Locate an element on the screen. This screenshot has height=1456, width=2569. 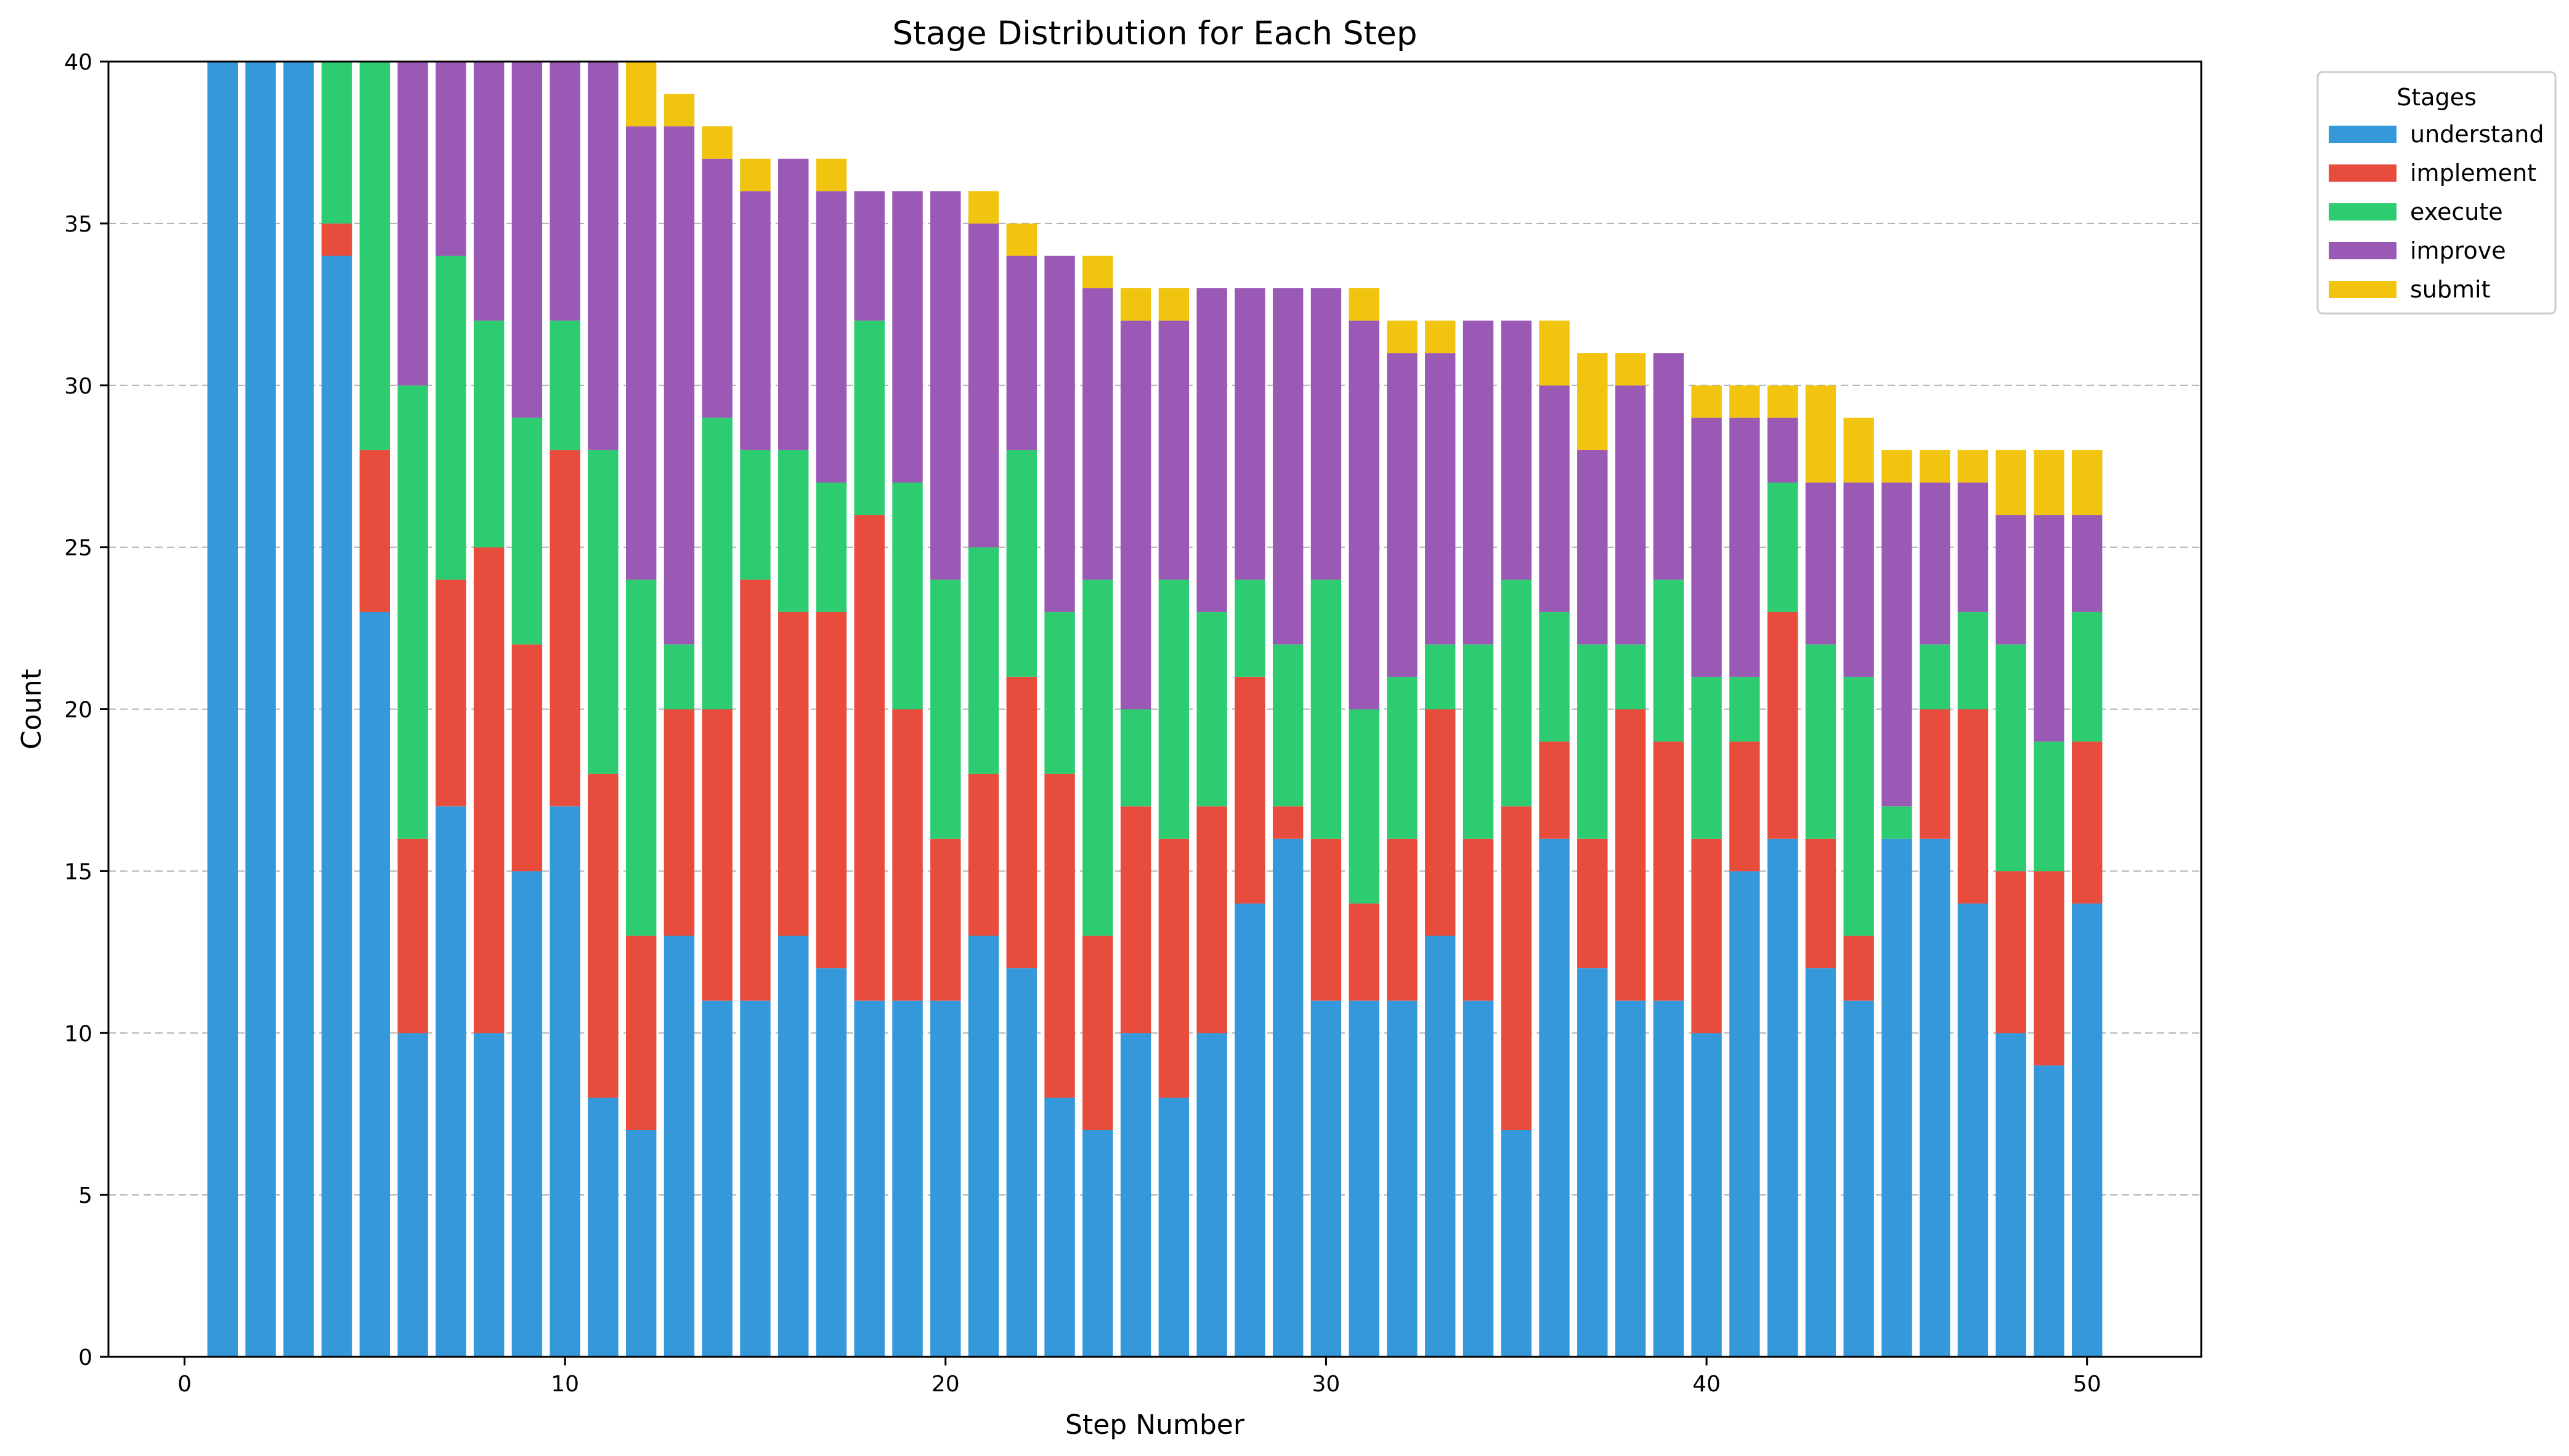
x-tick-label: 10 is located at coordinates (565, 1384).